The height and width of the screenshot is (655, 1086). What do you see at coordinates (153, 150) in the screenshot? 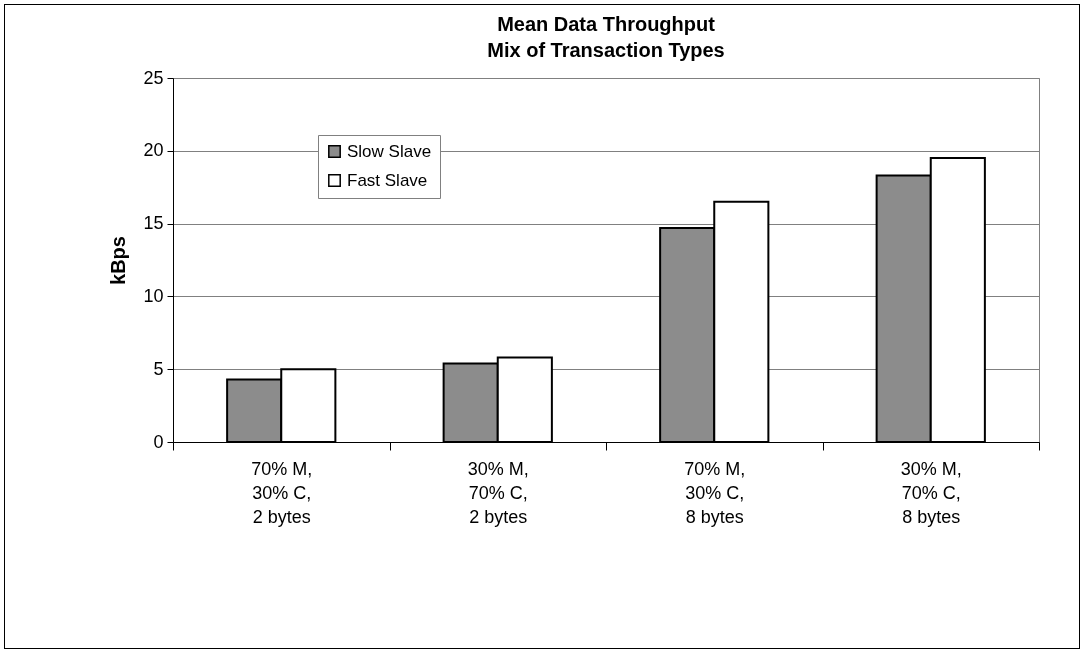
I see `y-tick-label: 20` at bounding box center [153, 150].